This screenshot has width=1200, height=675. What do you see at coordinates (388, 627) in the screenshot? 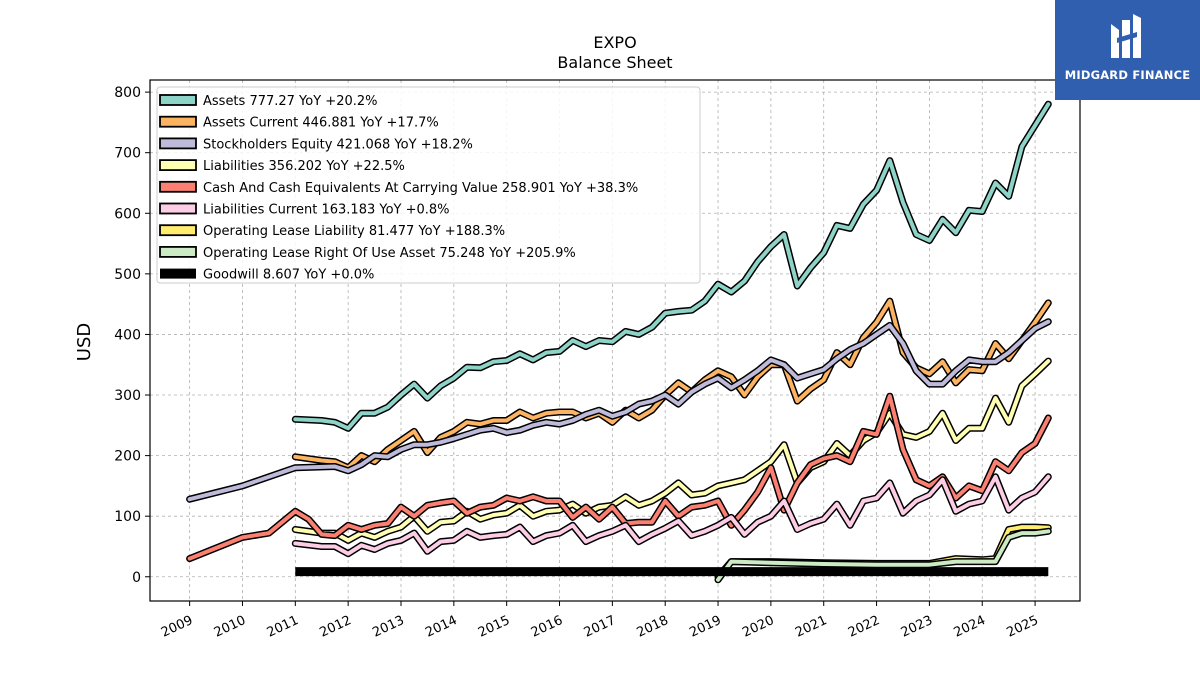
I see `x-tick-label: 2013` at bounding box center [388, 627].